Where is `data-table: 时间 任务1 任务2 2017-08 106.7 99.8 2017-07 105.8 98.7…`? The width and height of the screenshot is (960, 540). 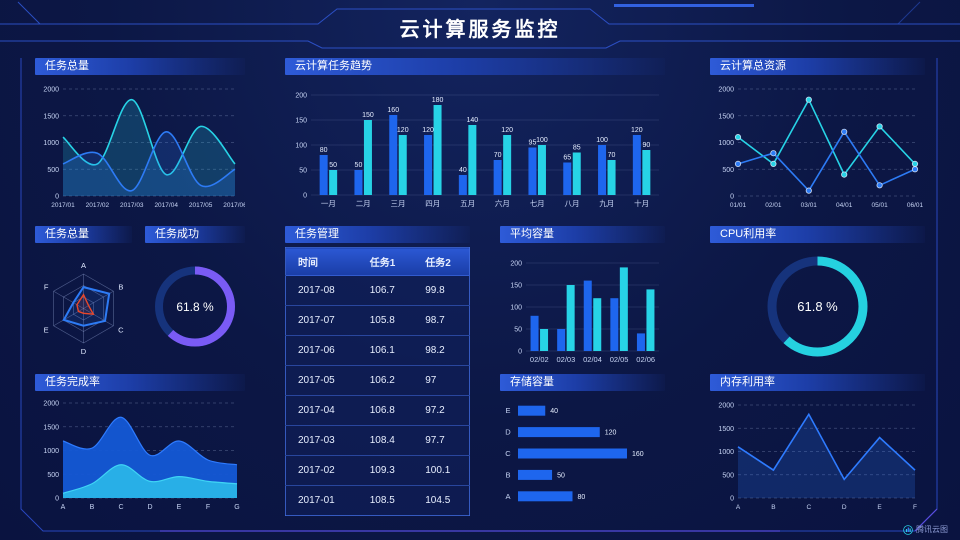 data-table: 时间 任务1 任务2 2017-08 106.7 99.8 2017-07 105.8 98.7… is located at coordinates (377, 381).